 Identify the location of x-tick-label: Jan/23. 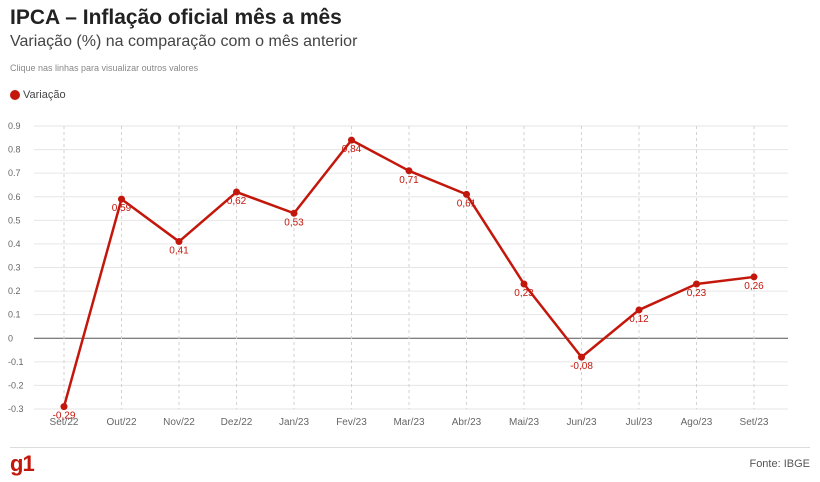
(294, 422).